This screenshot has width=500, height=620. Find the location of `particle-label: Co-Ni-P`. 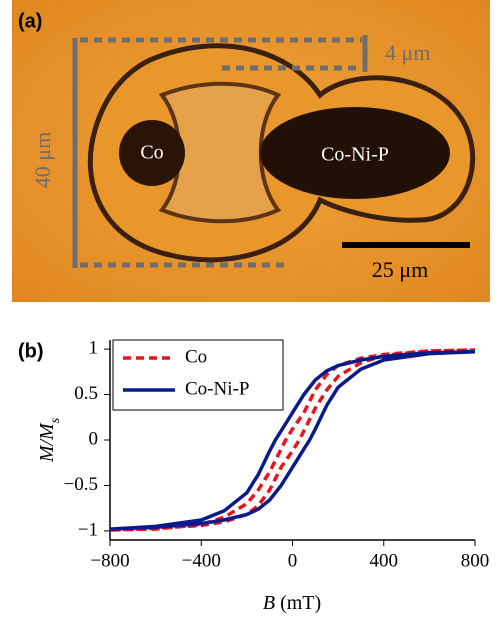

particle-label: Co-Ni-P is located at coordinates (355, 155).